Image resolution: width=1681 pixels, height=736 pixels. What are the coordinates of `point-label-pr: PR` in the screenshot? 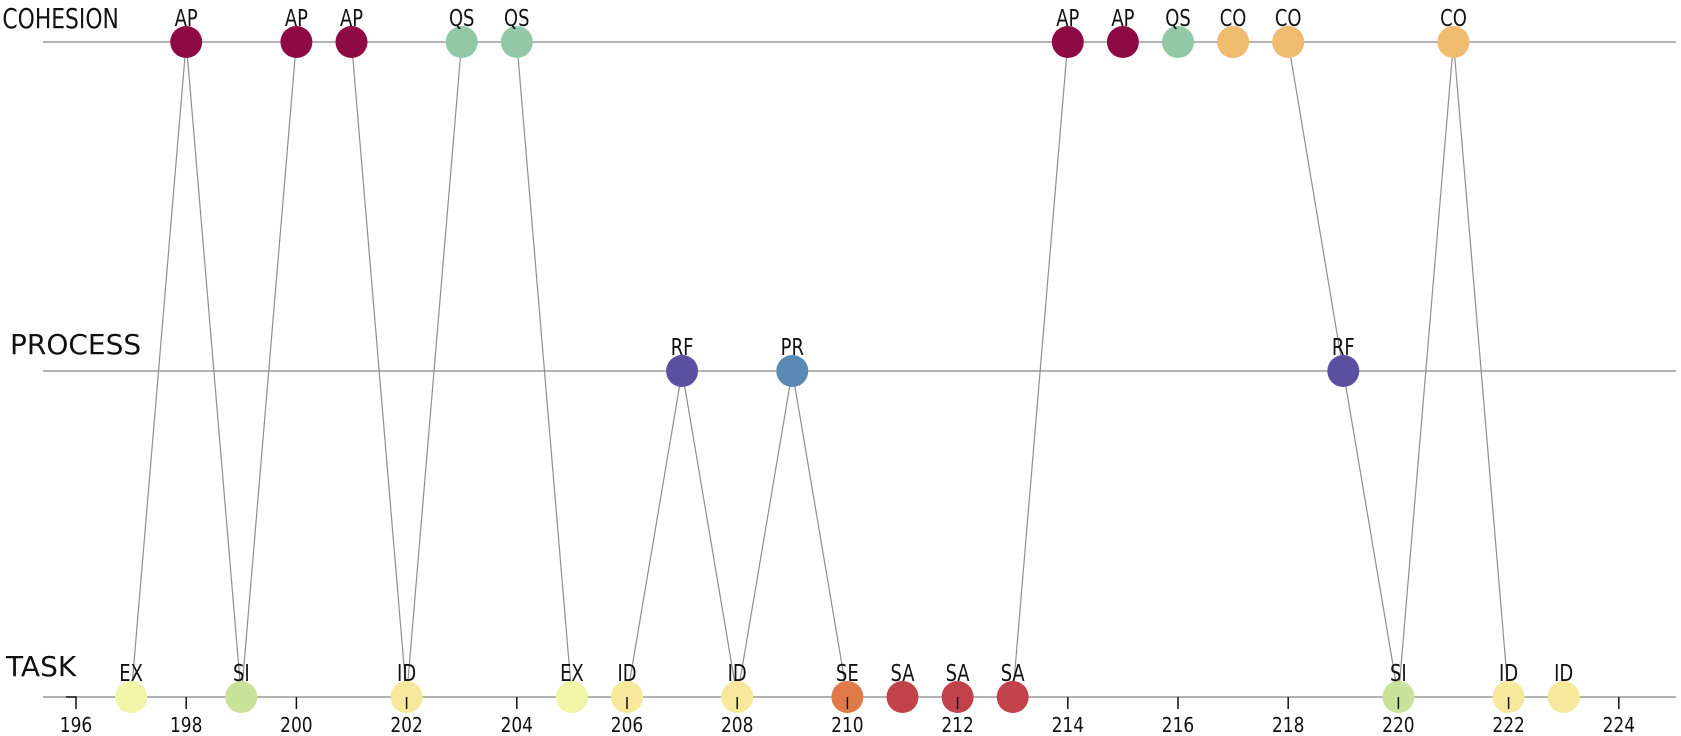 It's located at (792, 347).